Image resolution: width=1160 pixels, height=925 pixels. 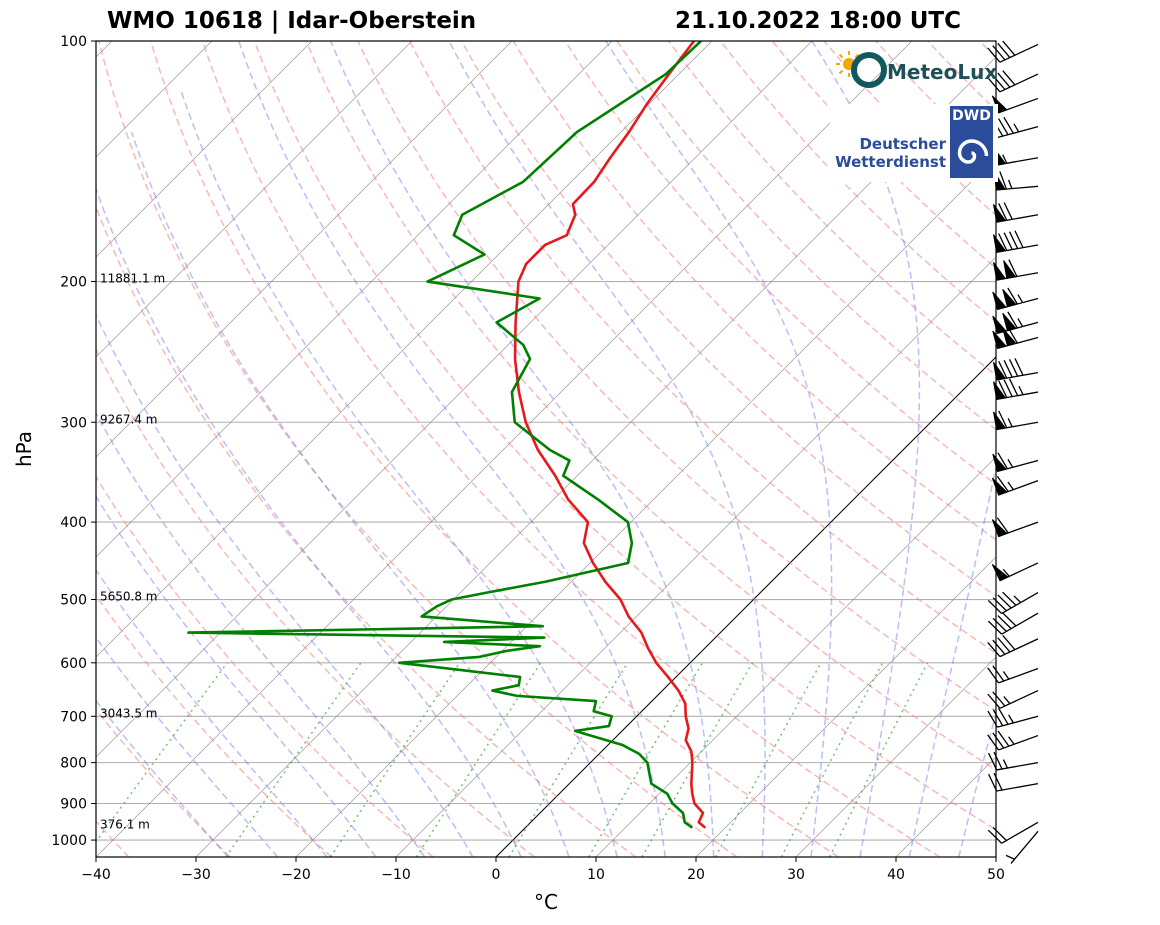 I want to click on y-tick-label: 800, so click(x=73, y=764).